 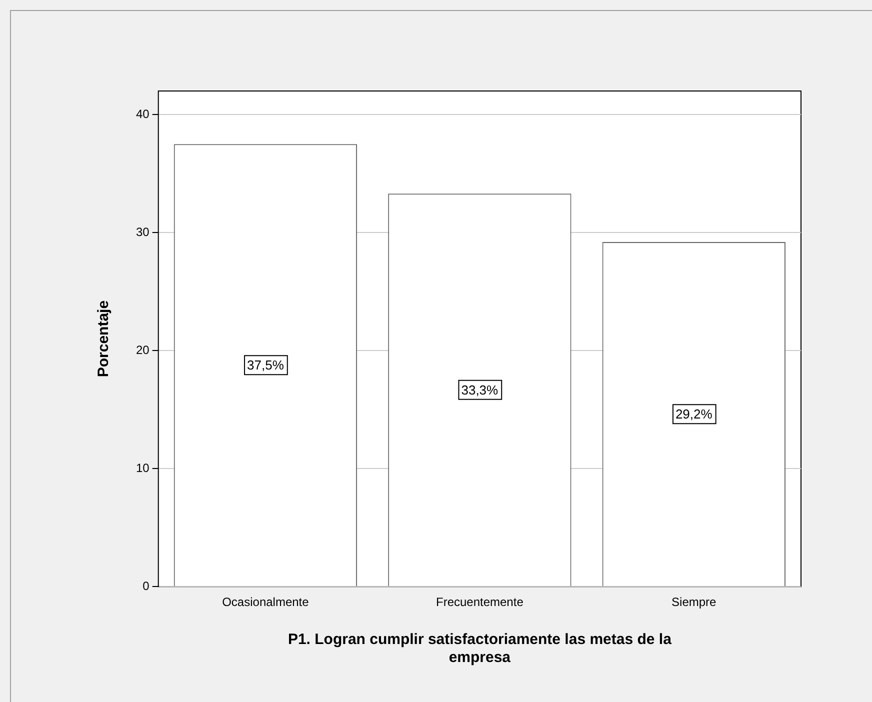 I want to click on x-tick-label: Siempre, so click(x=694, y=602).